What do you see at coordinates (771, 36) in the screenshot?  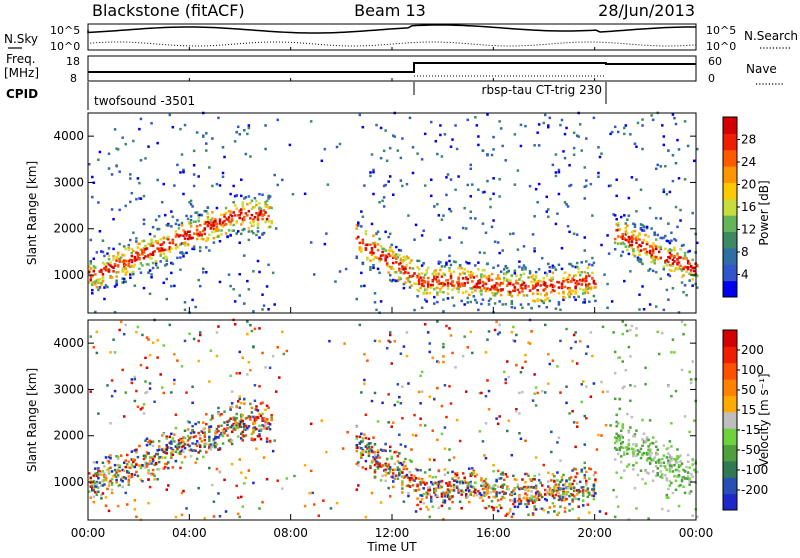 I see `nsearch-label: N.Search` at bounding box center [771, 36].